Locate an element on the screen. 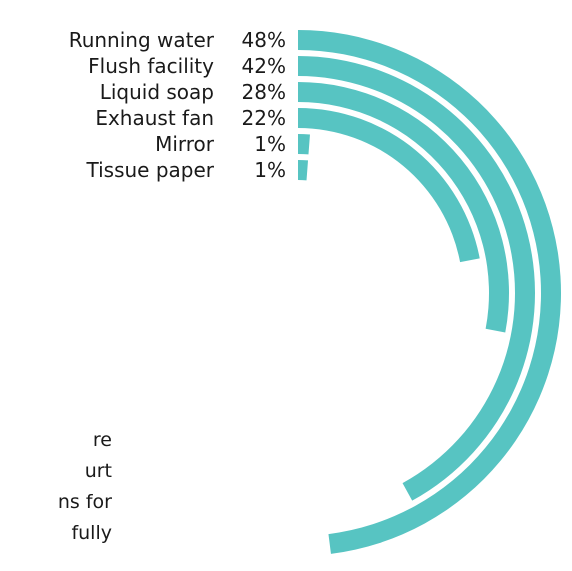 This screenshot has width=572, height=571. bar-tissue-paper is located at coordinates (303, 170).